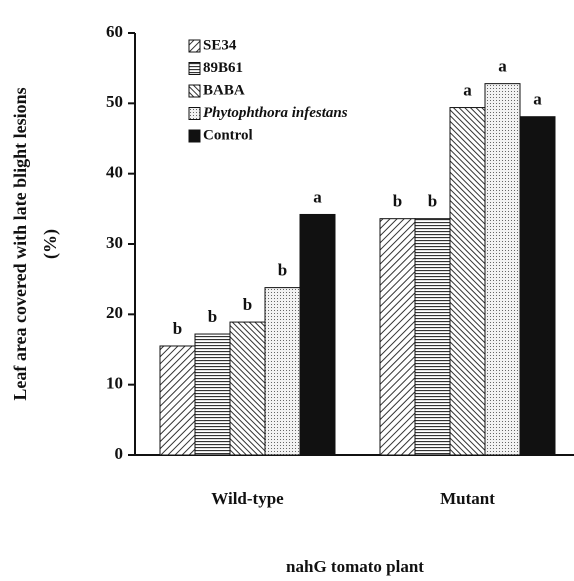  What do you see at coordinates (355, 566) in the screenshot?
I see `x-axis-label: nahG tomato plant` at bounding box center [355, 566].